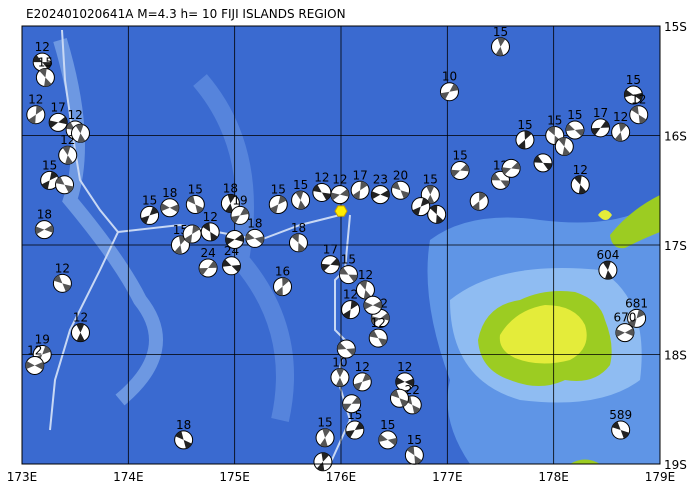  Describe the element at coordinates (636, 303) in the screenshot. I see `depth-label: 681` at that location.